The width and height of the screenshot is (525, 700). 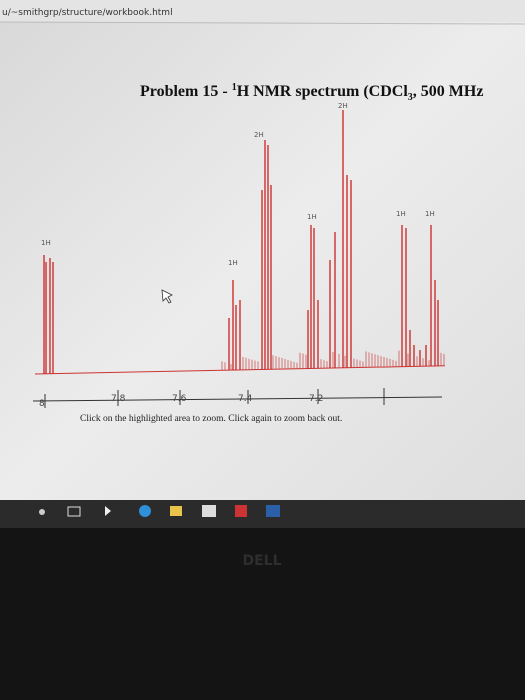 What do you see at coordinates (179, 399) in the screenshot?
I see `tick-label: 7.6` at bounding box center [179, 399].